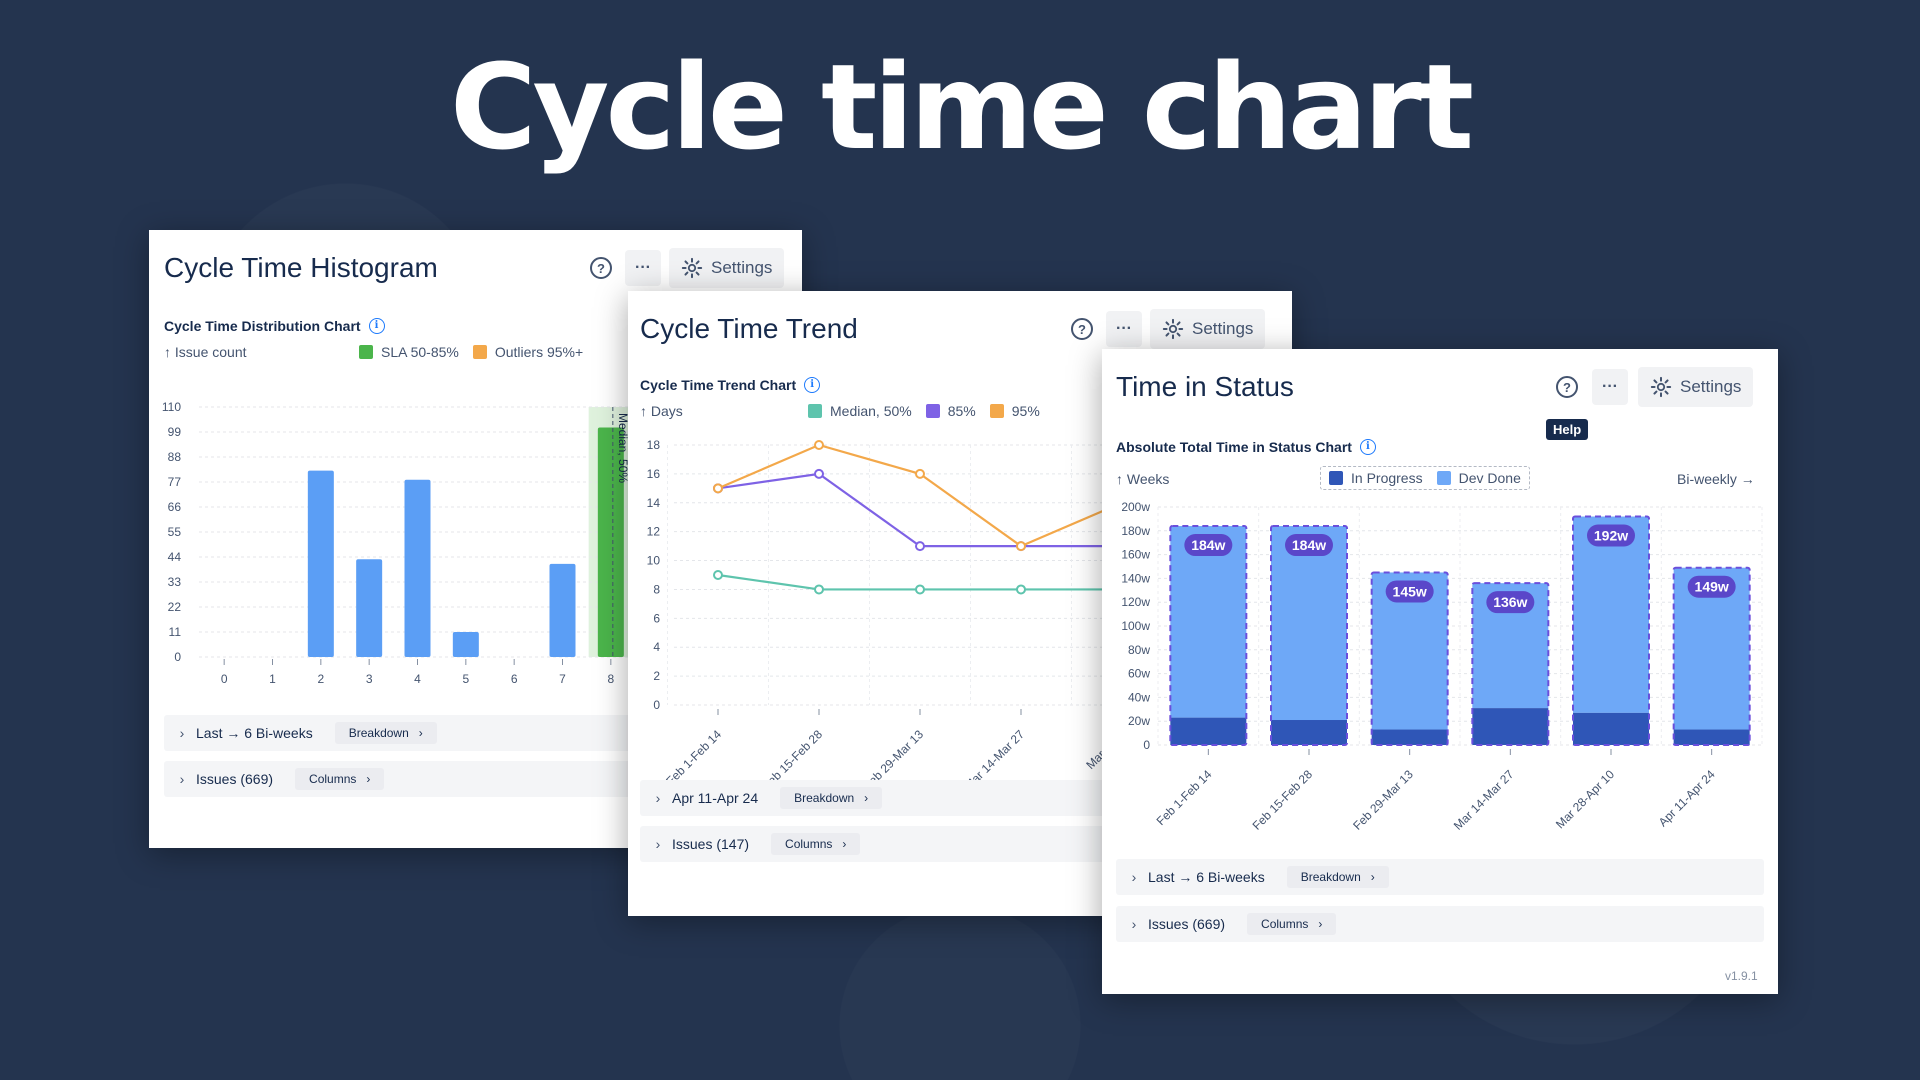 The image size is (1920, 1080). Describe the element at coordinates (1205, 386) in the screenshot. I see `panel-title: Time in Status` at that location.